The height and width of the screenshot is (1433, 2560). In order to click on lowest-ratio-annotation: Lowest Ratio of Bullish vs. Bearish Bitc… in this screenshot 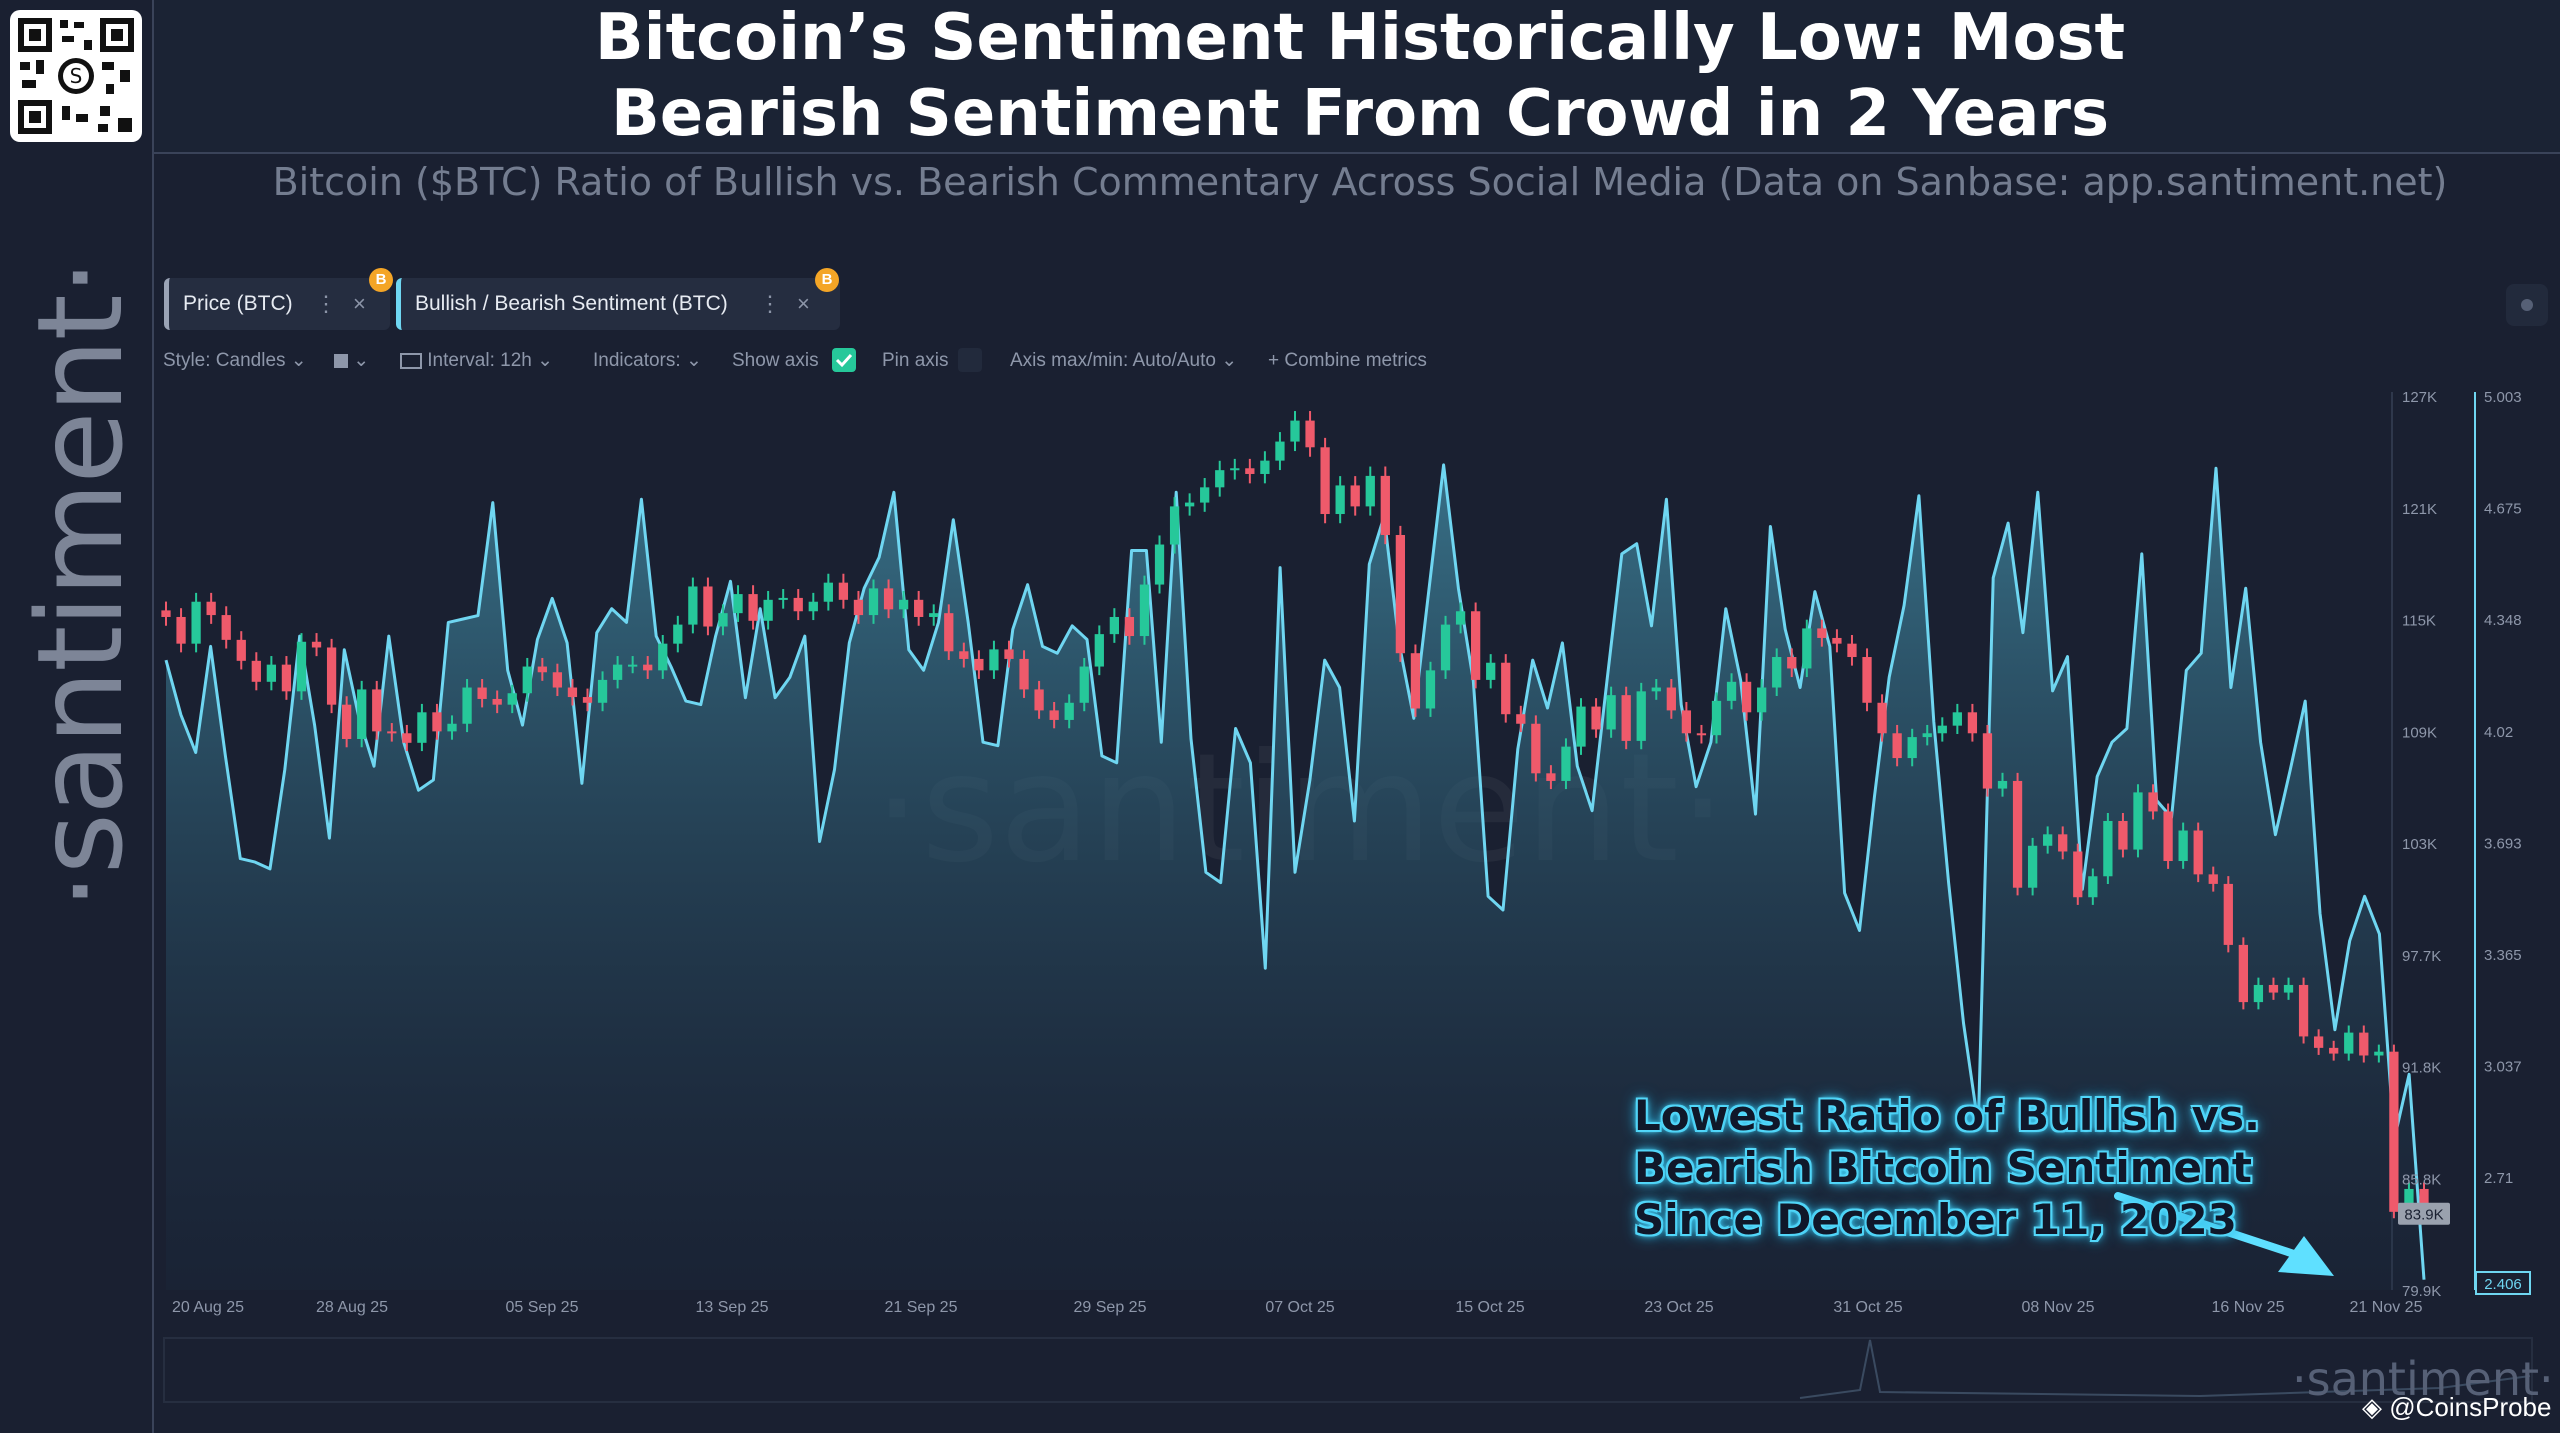, I will do `click(2014, 1168)`.